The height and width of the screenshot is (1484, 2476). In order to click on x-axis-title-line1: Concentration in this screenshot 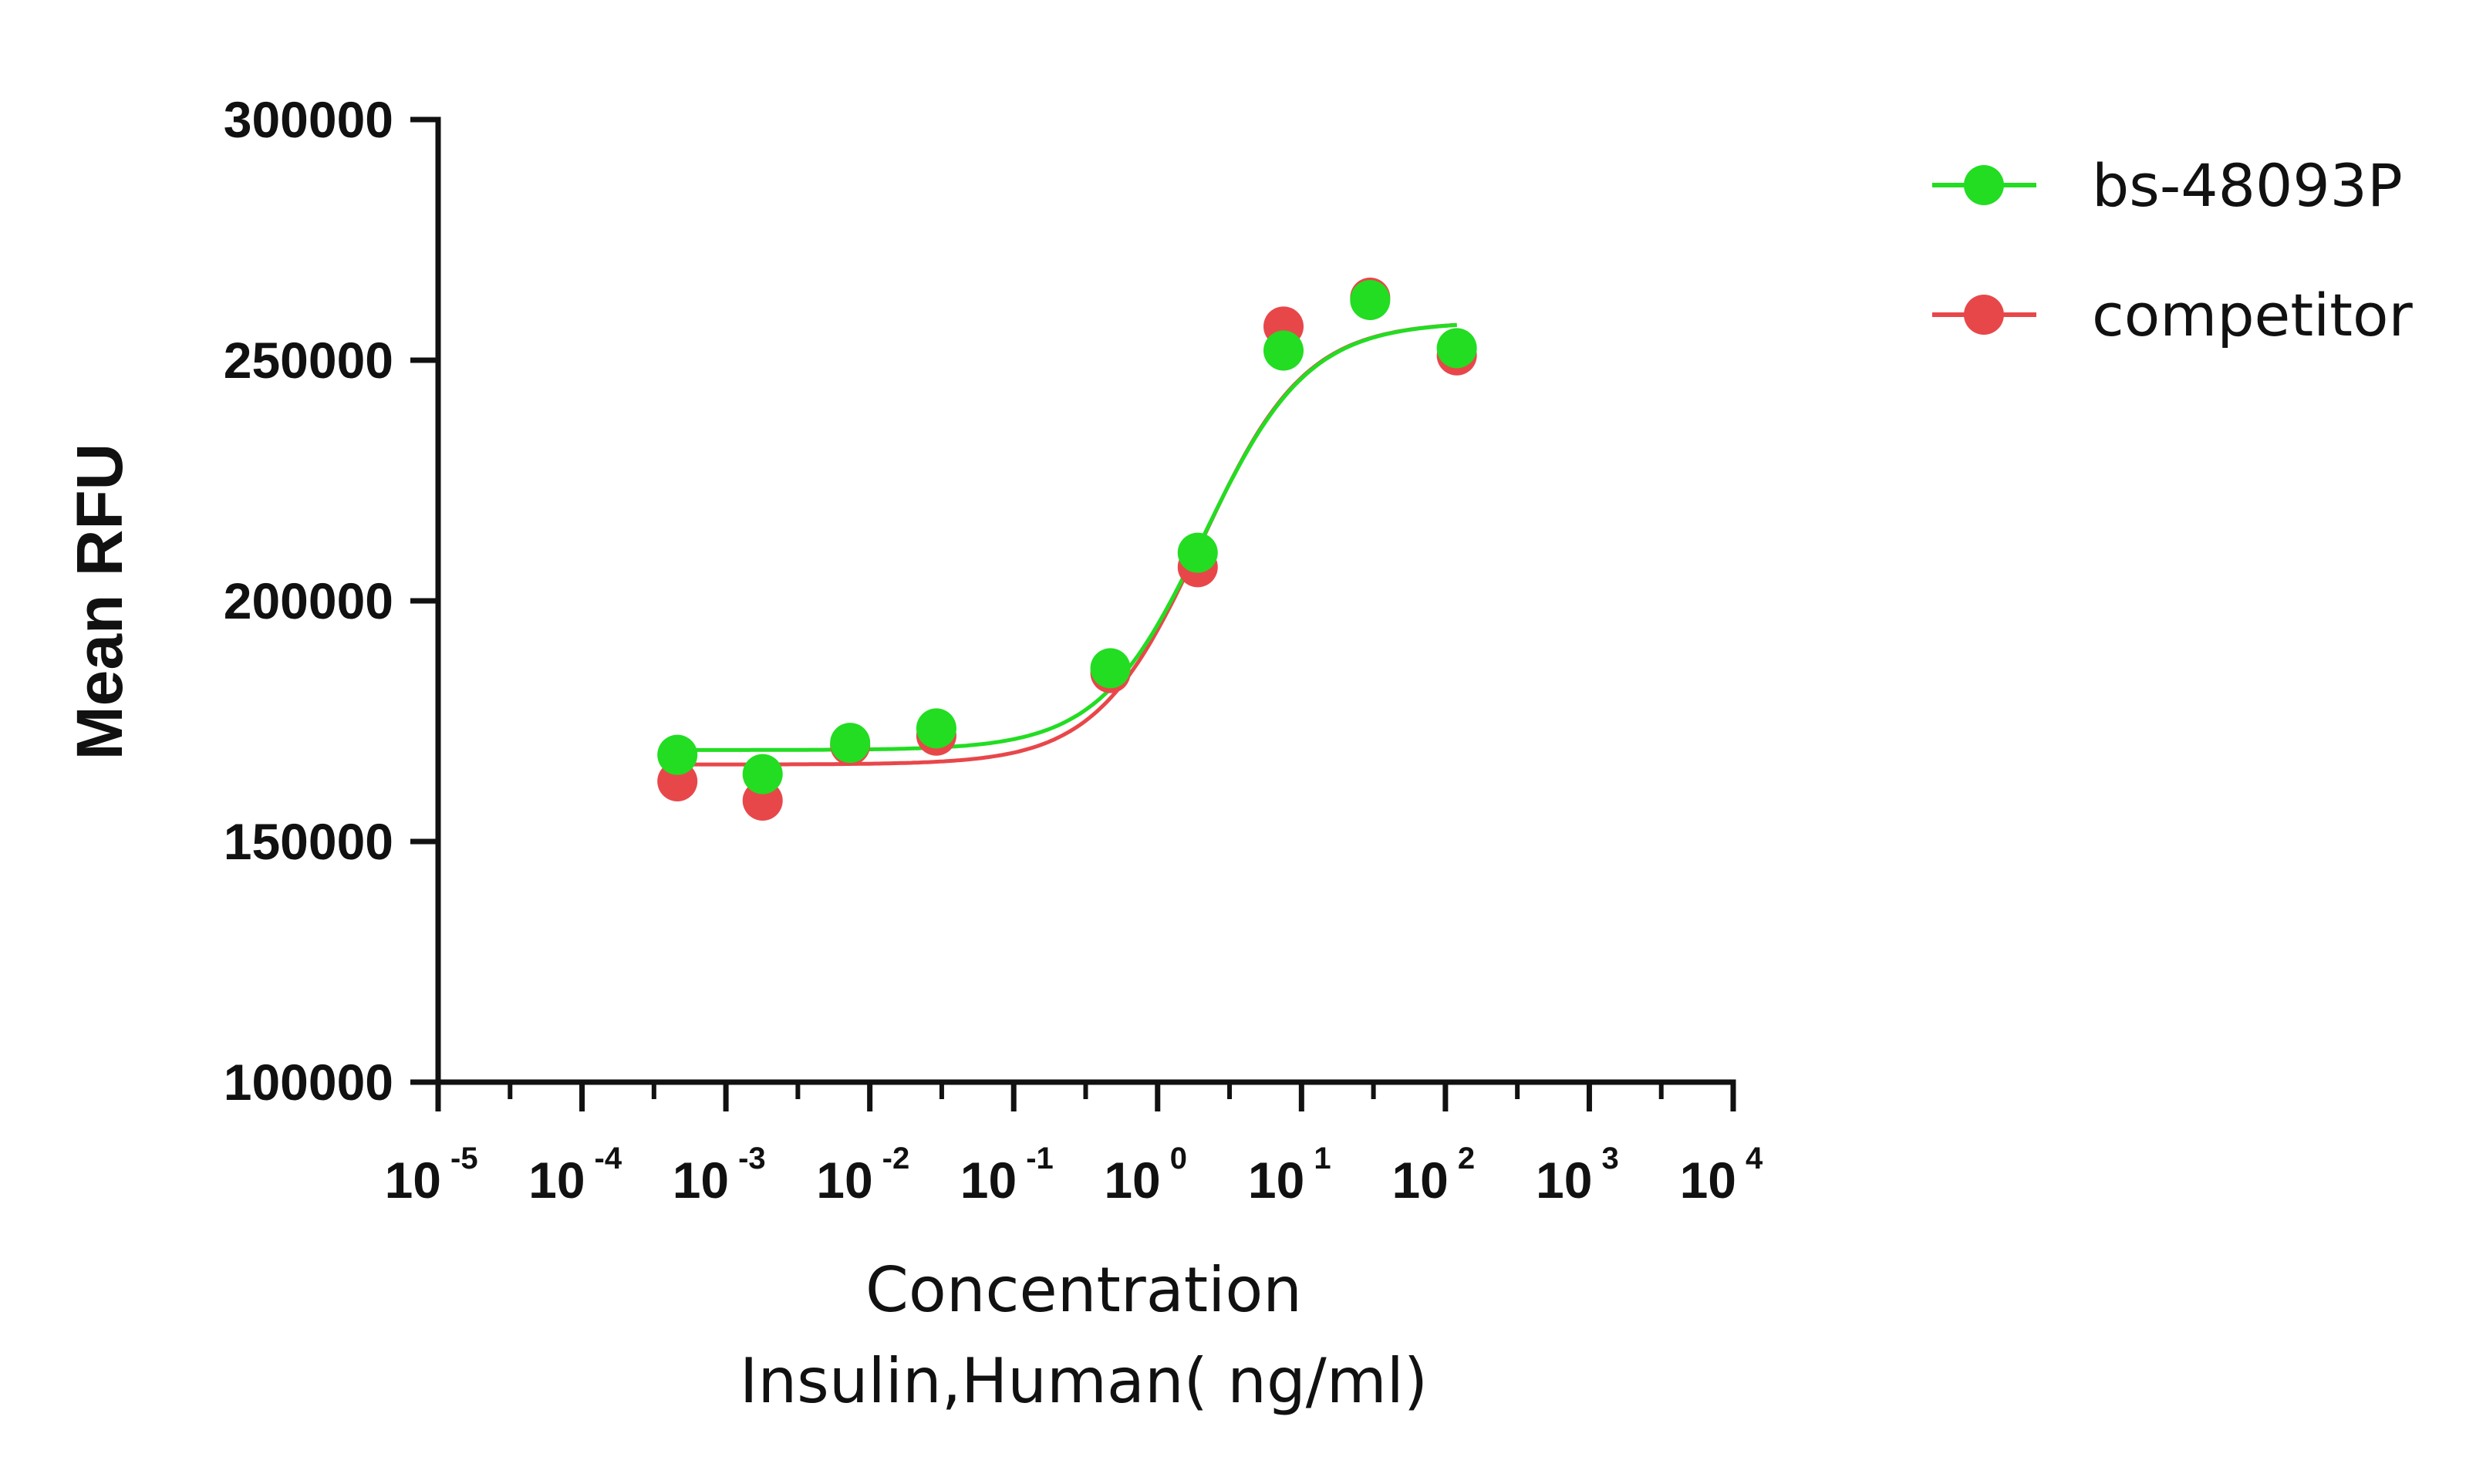, I will do `click(1083, 1290)`.